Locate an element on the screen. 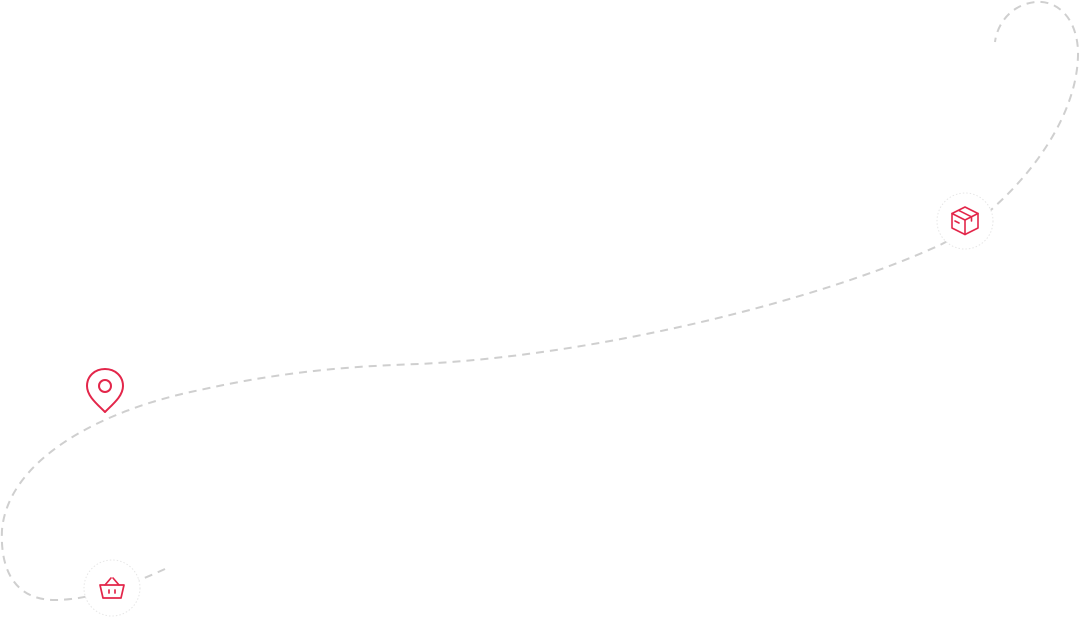  shopping-basket-marker is located at coordinates (112, 588).